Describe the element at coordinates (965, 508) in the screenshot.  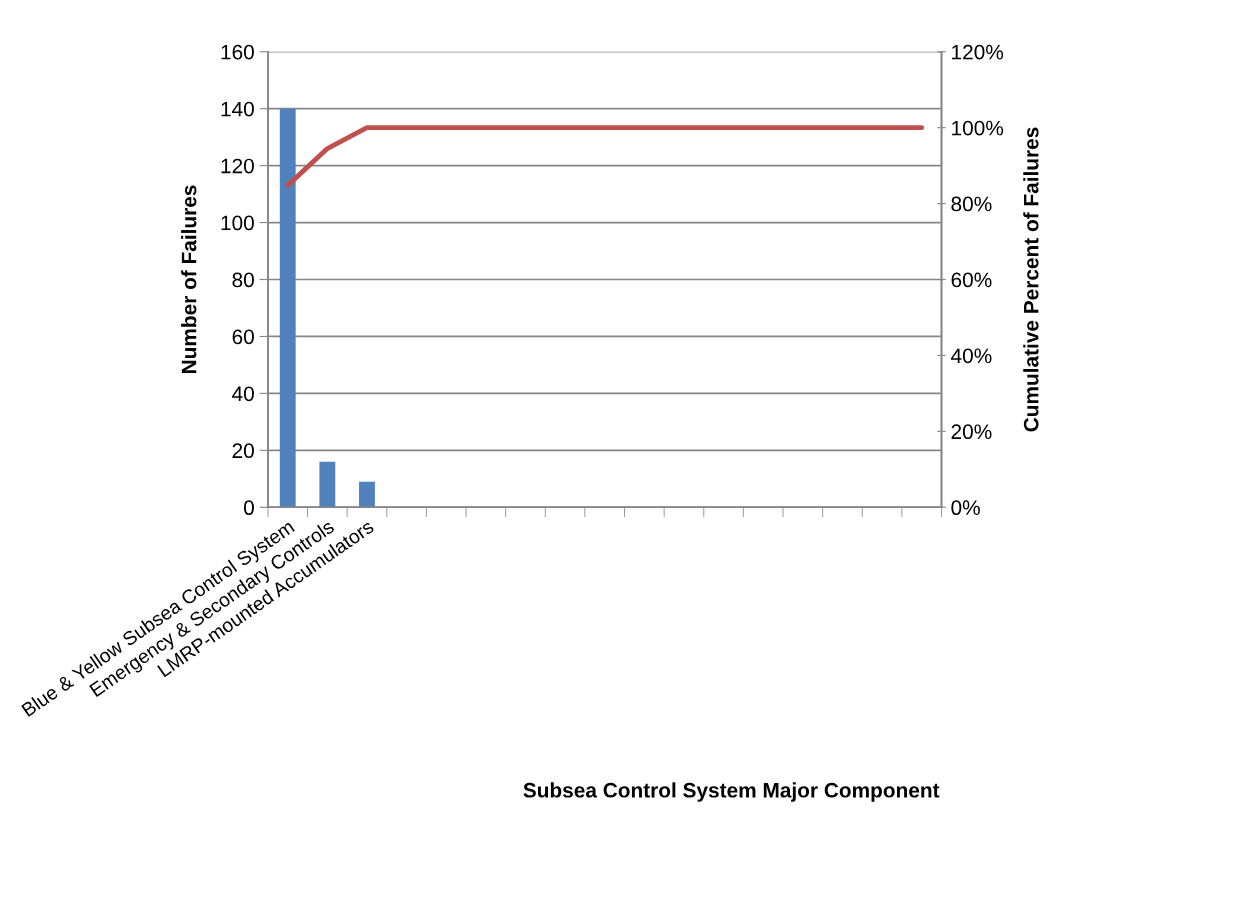
I see `y2-tick-label: 0%` at that location.